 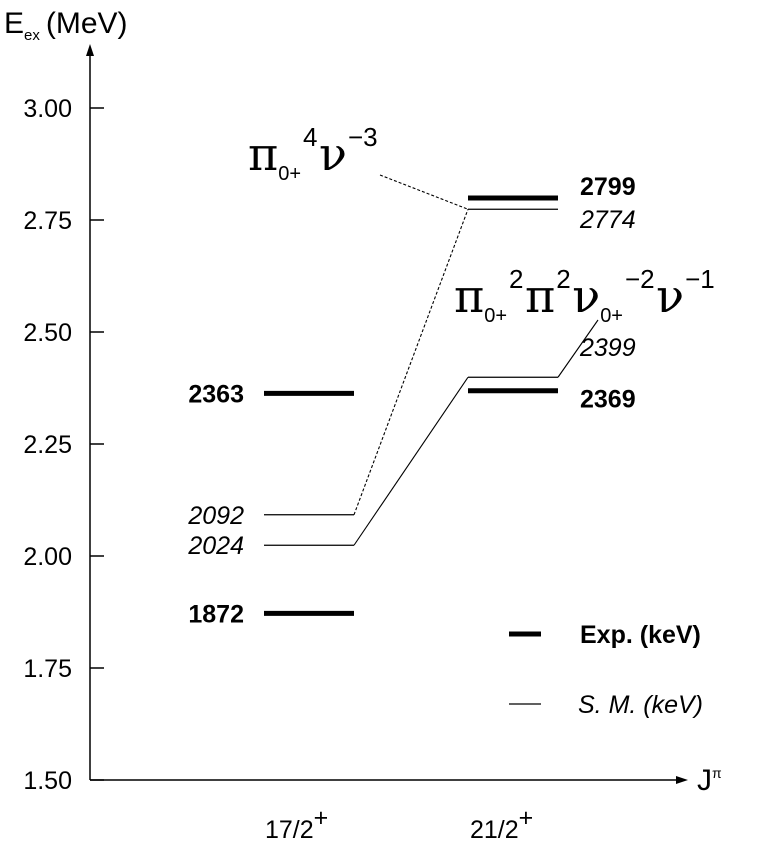 What do you see at coordinates (607, 220) in the screenshot?
I see `sm-level-label: 2774` at bounding box center [607, 220].